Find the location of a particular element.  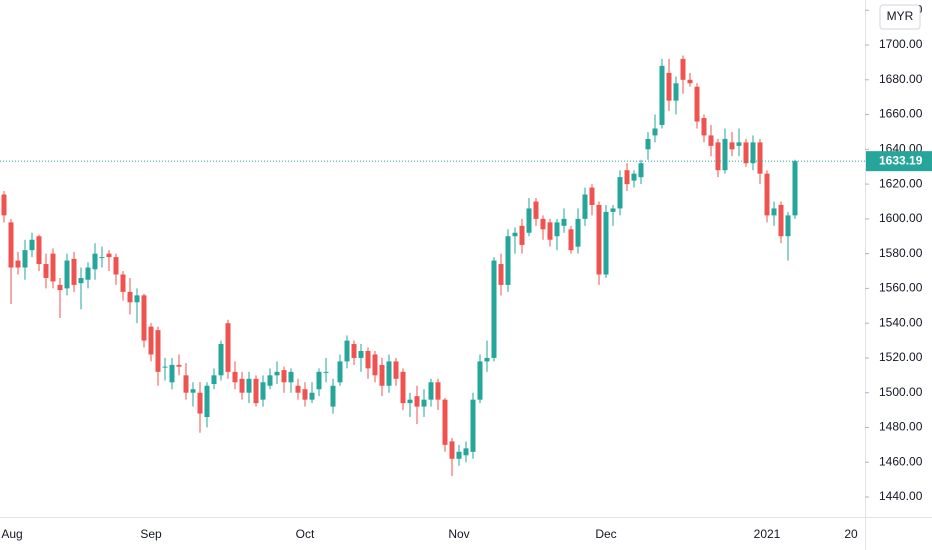

y-tick-label: 1480.00 is located at coordinates (901, 427).